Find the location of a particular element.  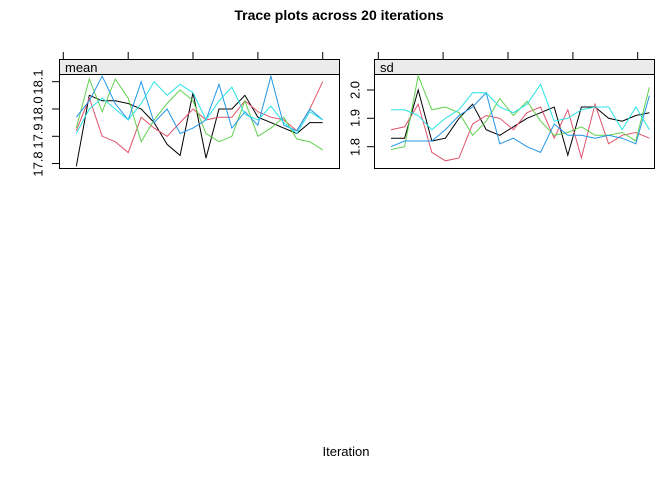

strip-label-sd: sd is located at coordinates (387, 67).